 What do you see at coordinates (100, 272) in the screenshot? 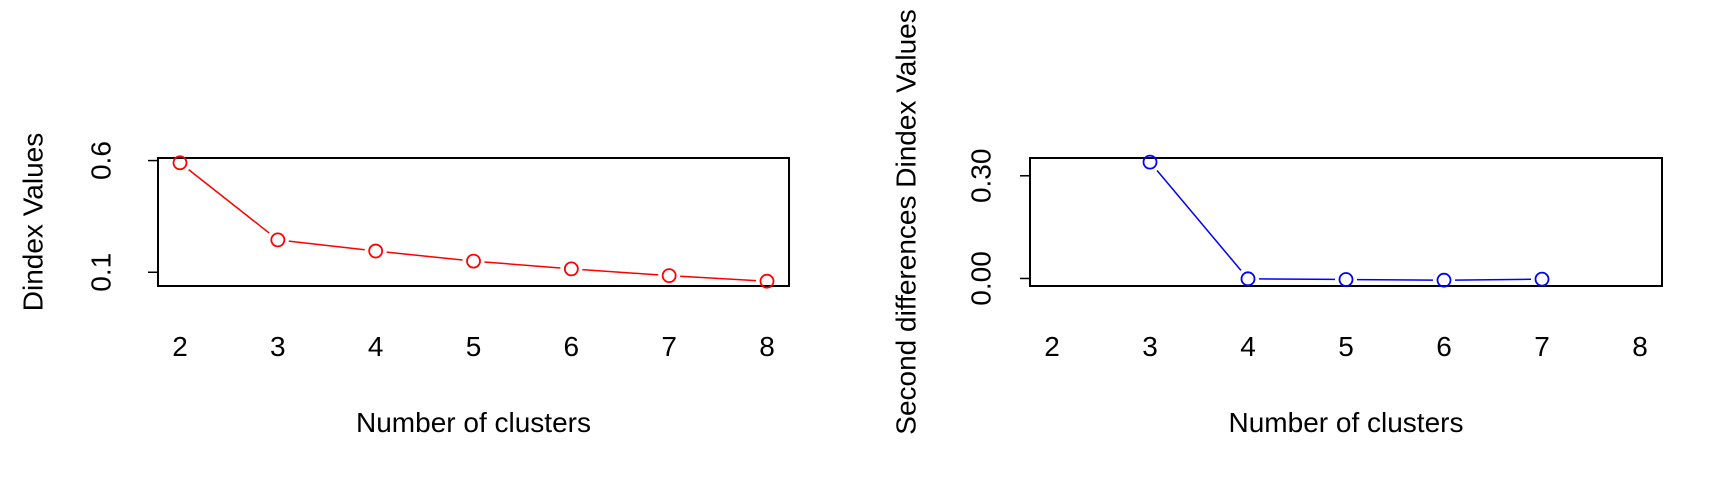
I see `y-tick-label: 0.1` at bounding box center [100, 272].